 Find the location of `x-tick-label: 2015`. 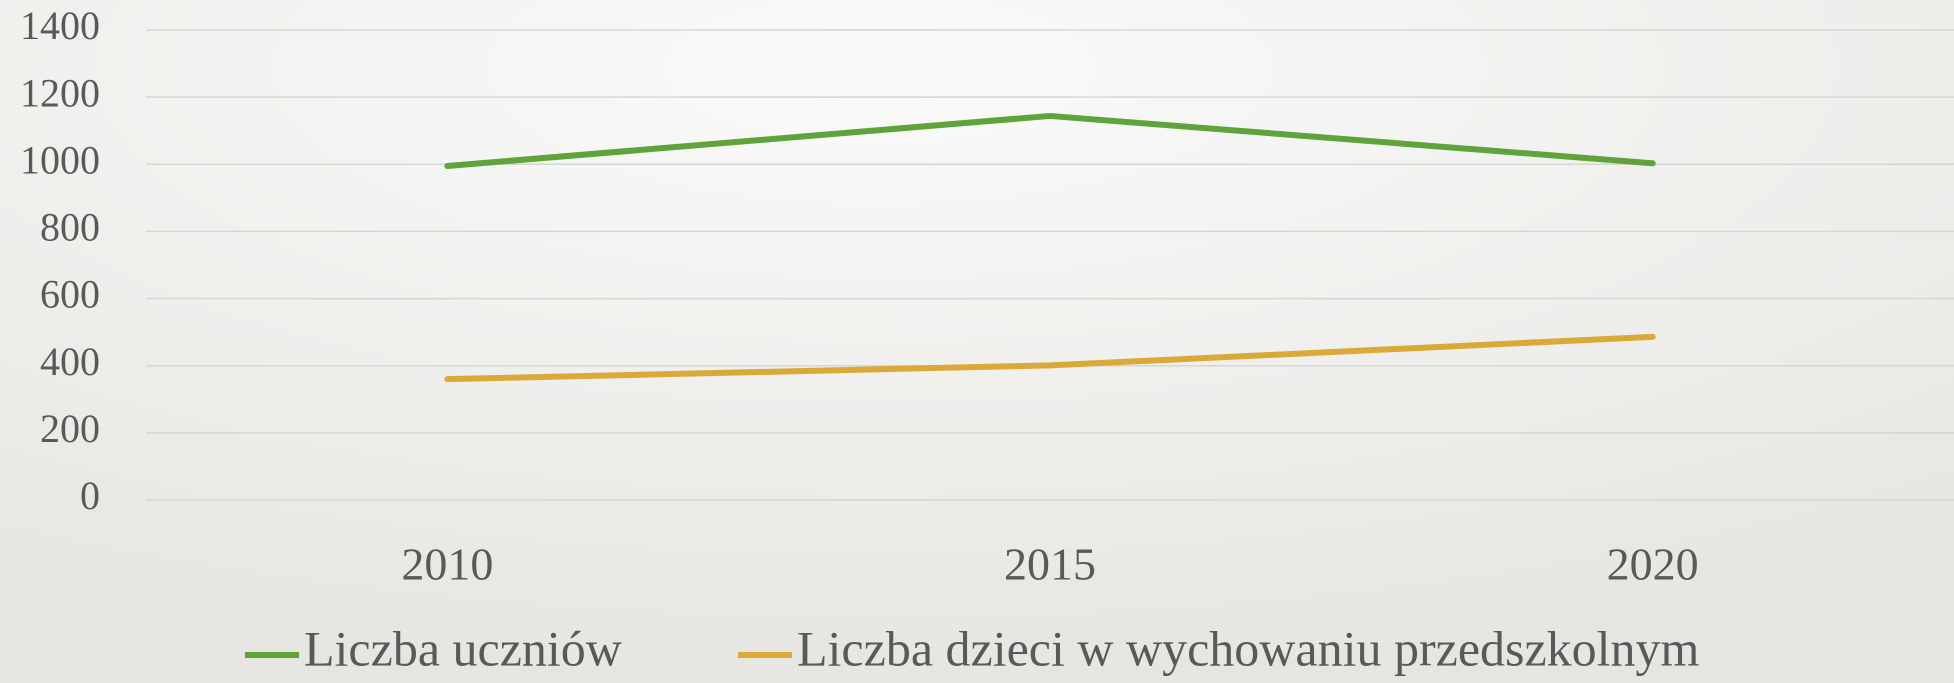

x-tick-label: 2015 is located at coordinates (1050, 564).